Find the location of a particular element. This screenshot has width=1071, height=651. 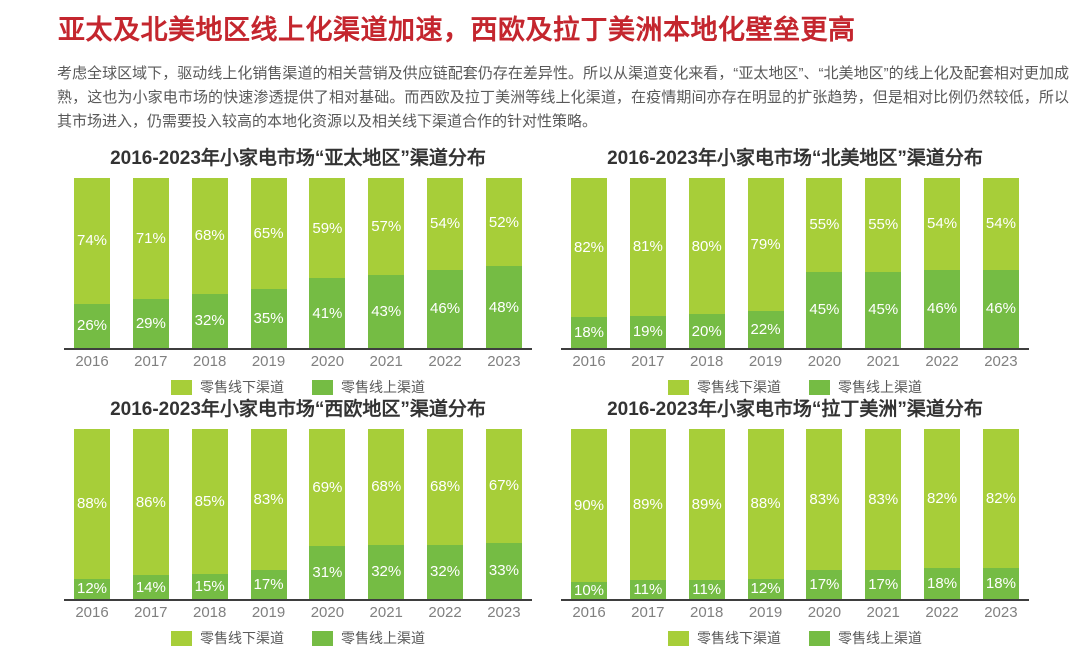

online-value-label: 18% is located at coordinates (1000, 584).